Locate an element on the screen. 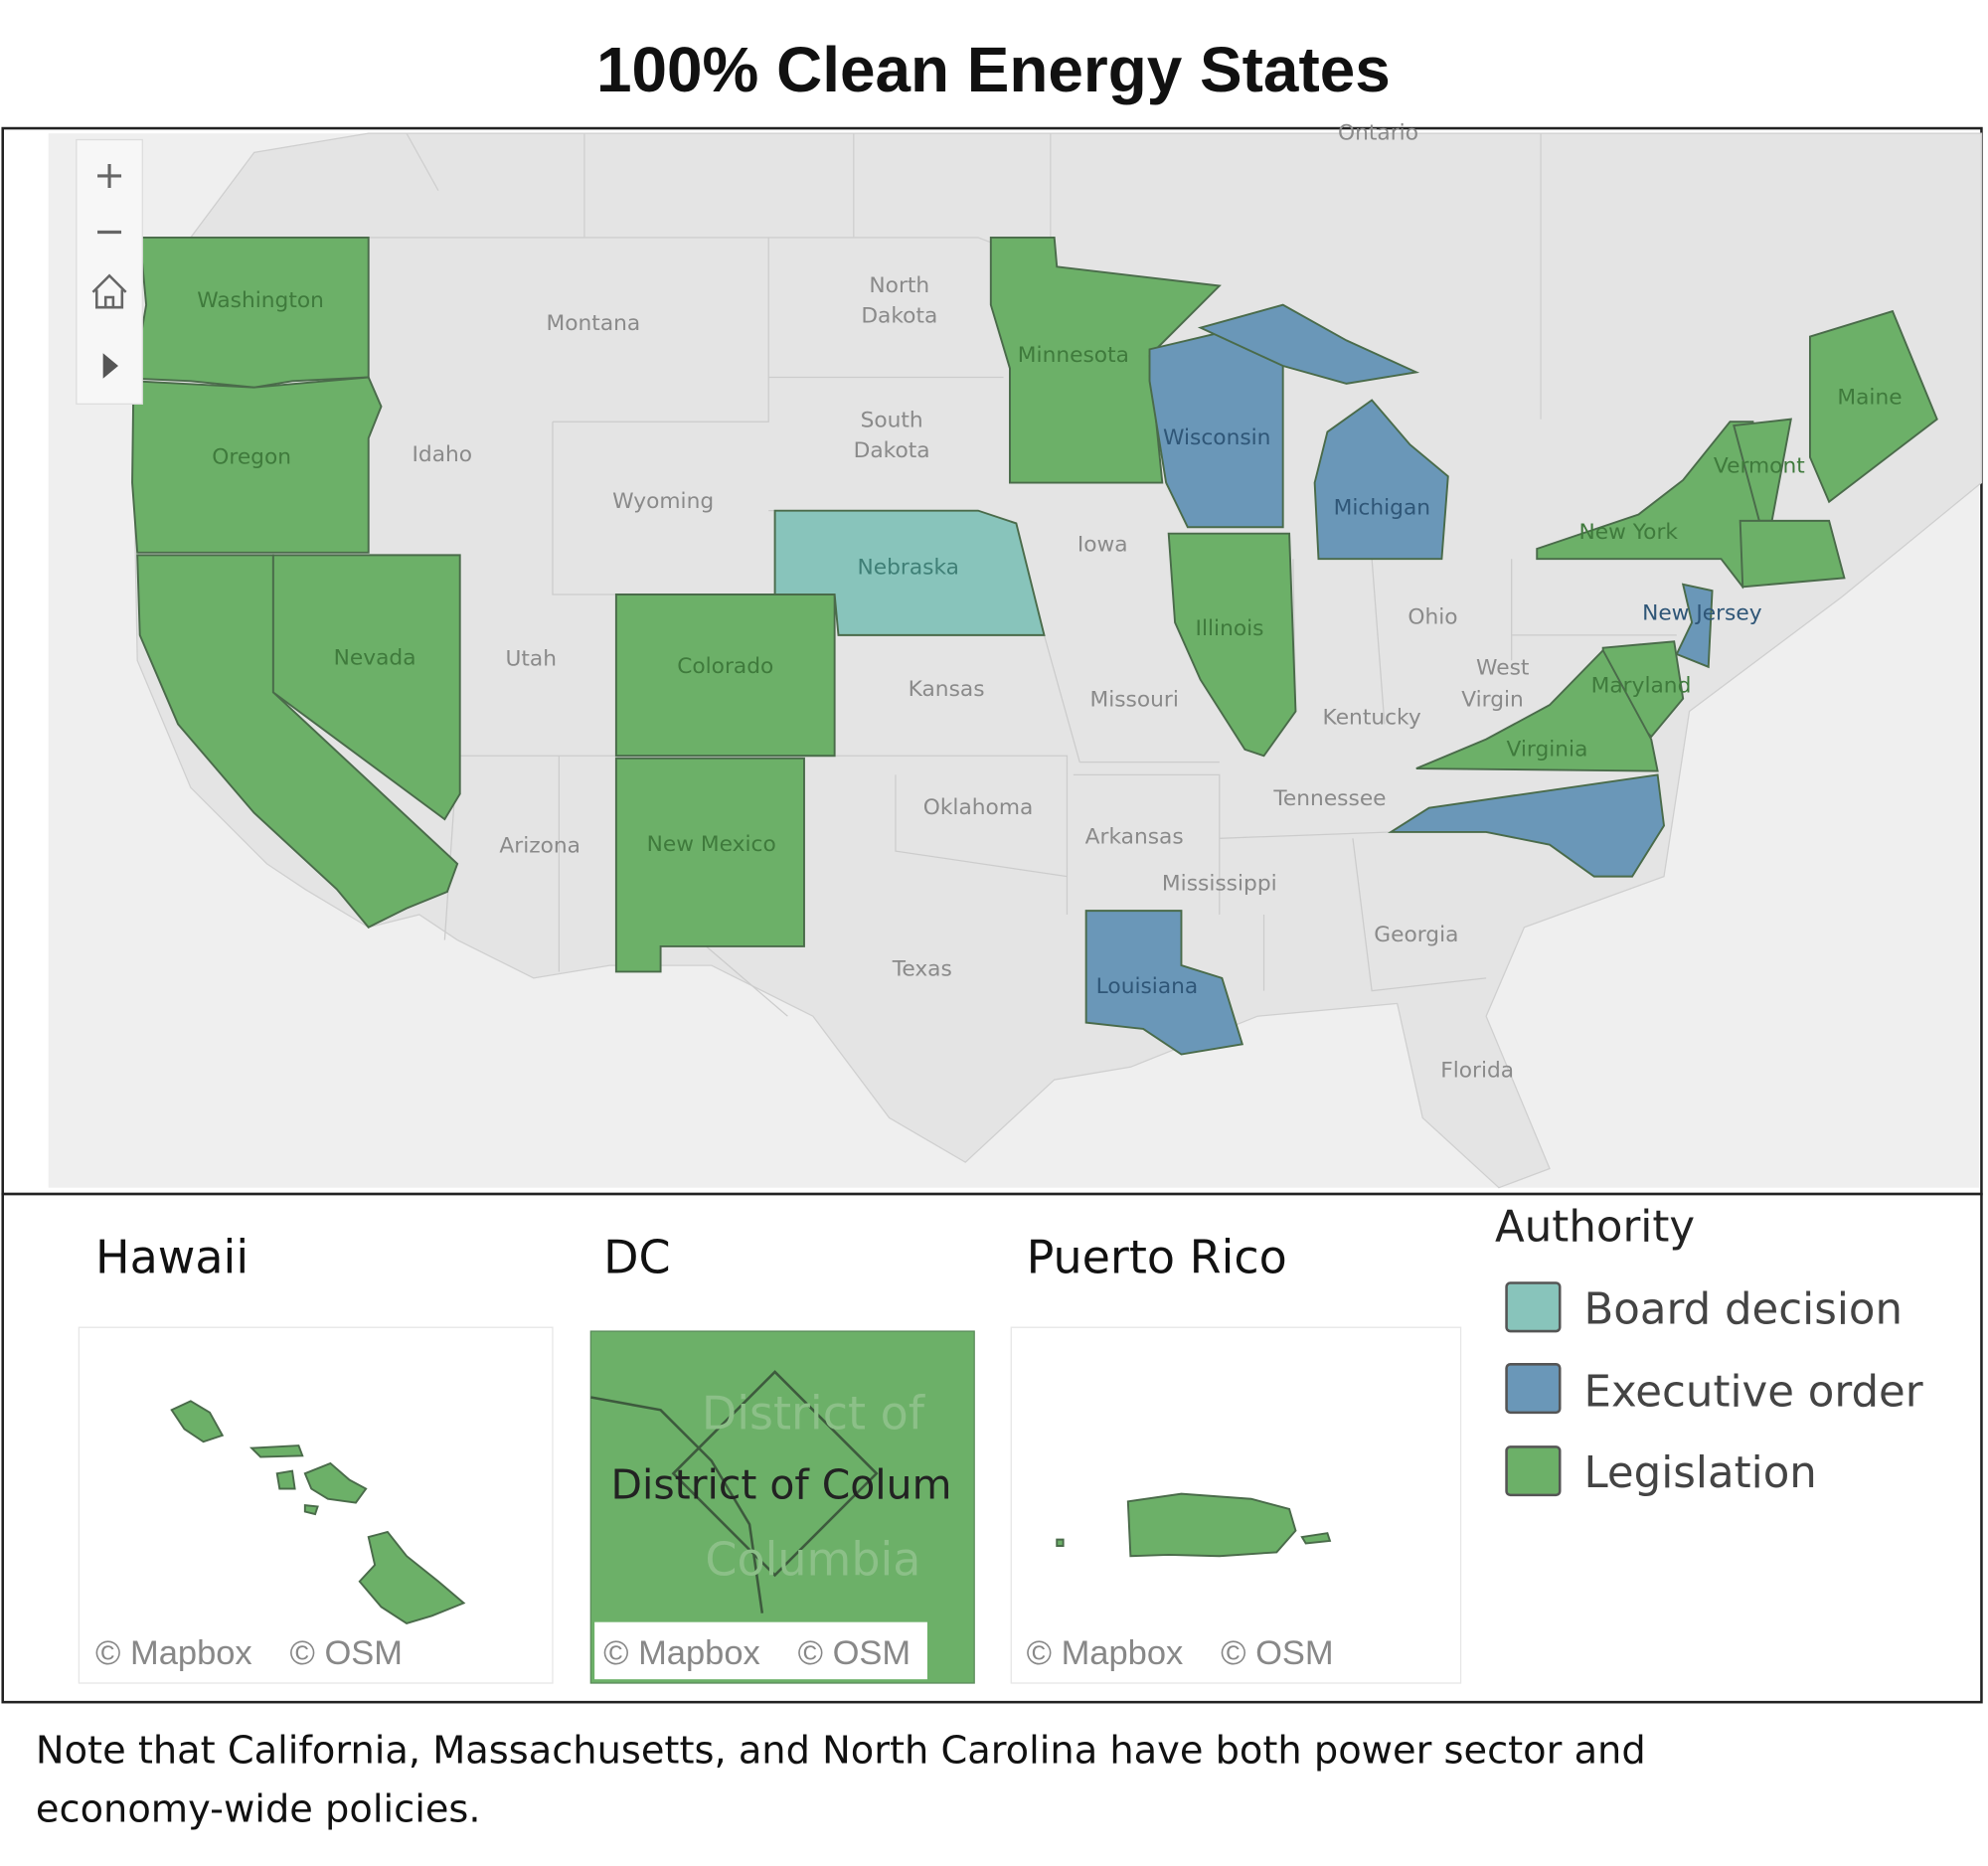 The image size is (1988, 1866). legend-item-board-decision: Board decision is located at coordinates (1704, 1308).